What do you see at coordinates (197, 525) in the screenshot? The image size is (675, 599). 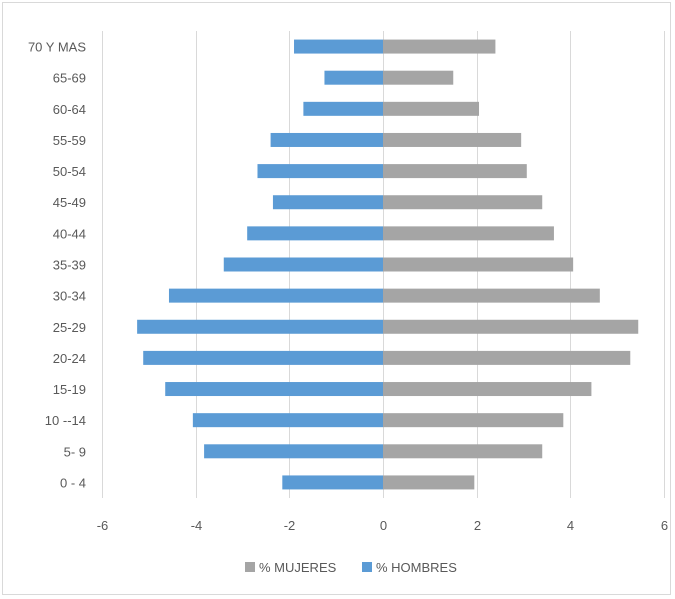 I see `x-tick-label: -4` at bounding box center [197, 525].